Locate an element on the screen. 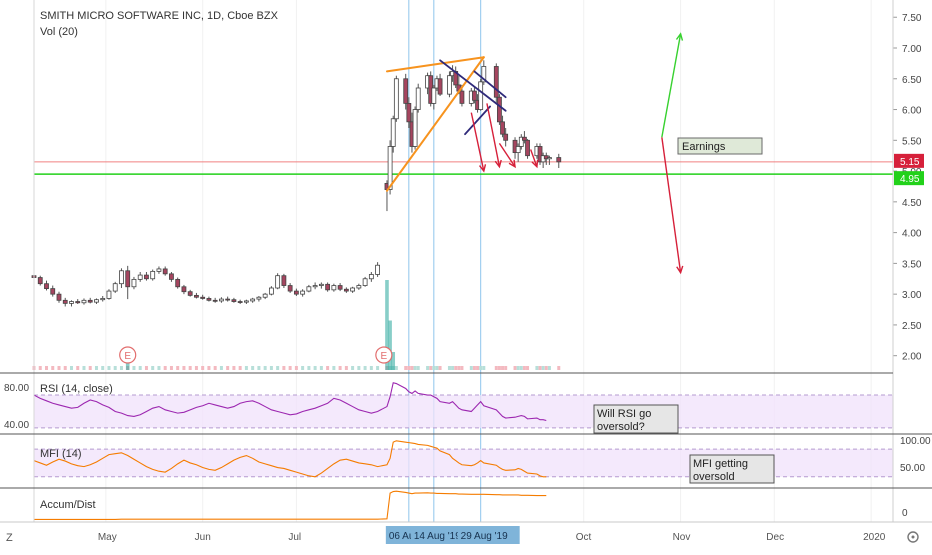  mfi-note: MFI getting oversold is located at coordinates (732, 469).